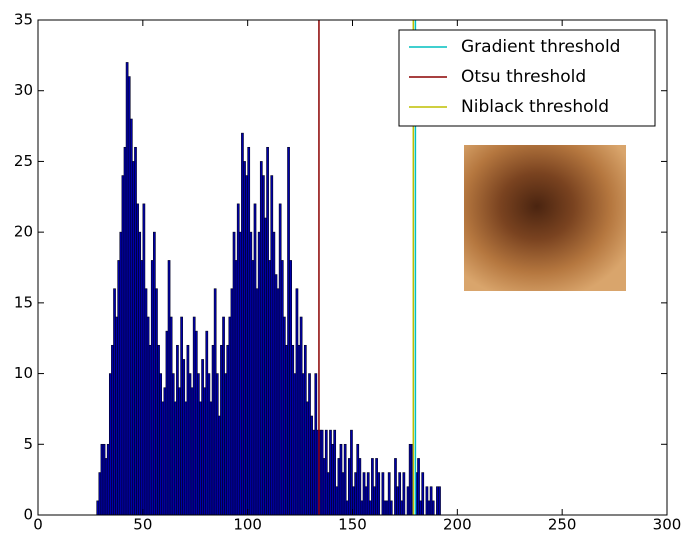  Describe the element at coordinates (523, 77) in the screenshot. I see `legend-label: Otsu threshold` at that location.